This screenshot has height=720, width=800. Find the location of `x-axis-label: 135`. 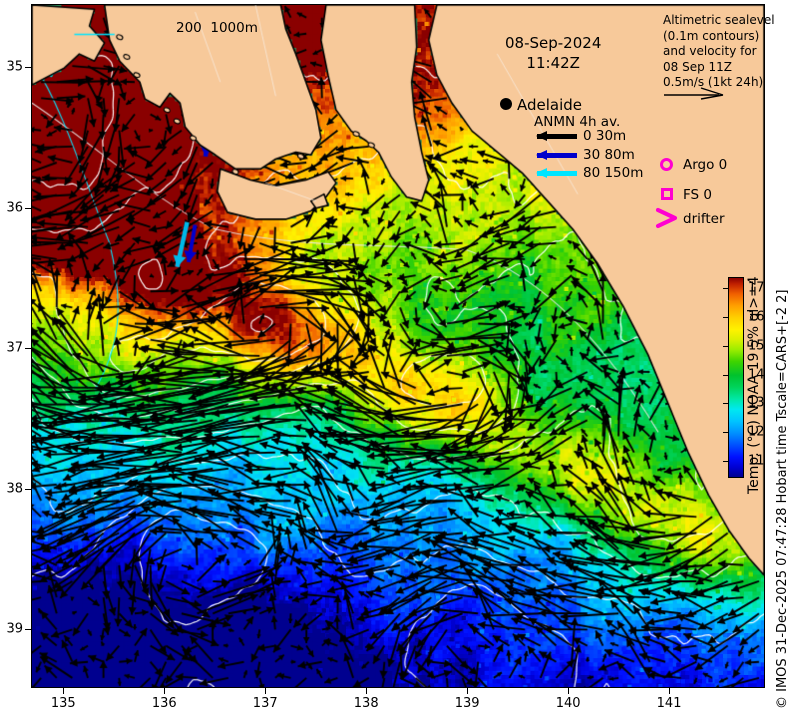

x-axis-label: 135 is located at coordinates (63, 703).